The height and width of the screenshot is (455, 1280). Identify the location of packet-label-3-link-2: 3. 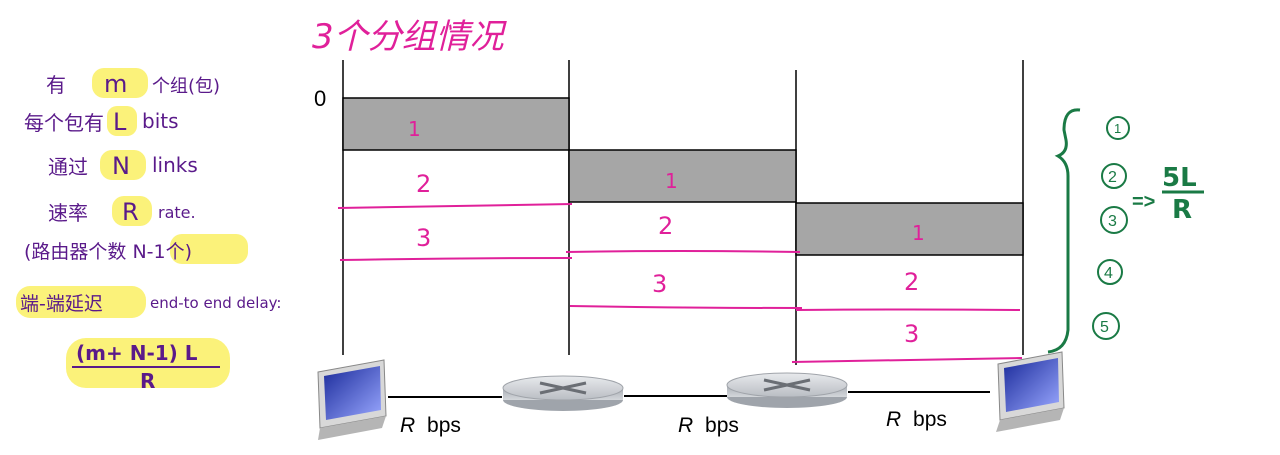
(659, 284).